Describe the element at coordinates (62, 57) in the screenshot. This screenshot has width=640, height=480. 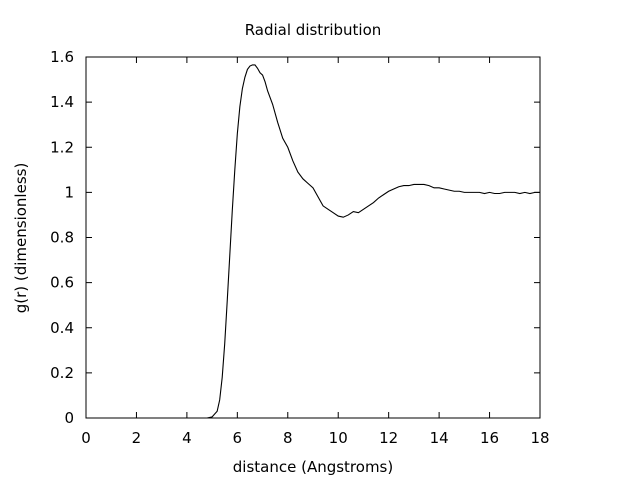
I see `y-tick-label: 1.6` at that location.